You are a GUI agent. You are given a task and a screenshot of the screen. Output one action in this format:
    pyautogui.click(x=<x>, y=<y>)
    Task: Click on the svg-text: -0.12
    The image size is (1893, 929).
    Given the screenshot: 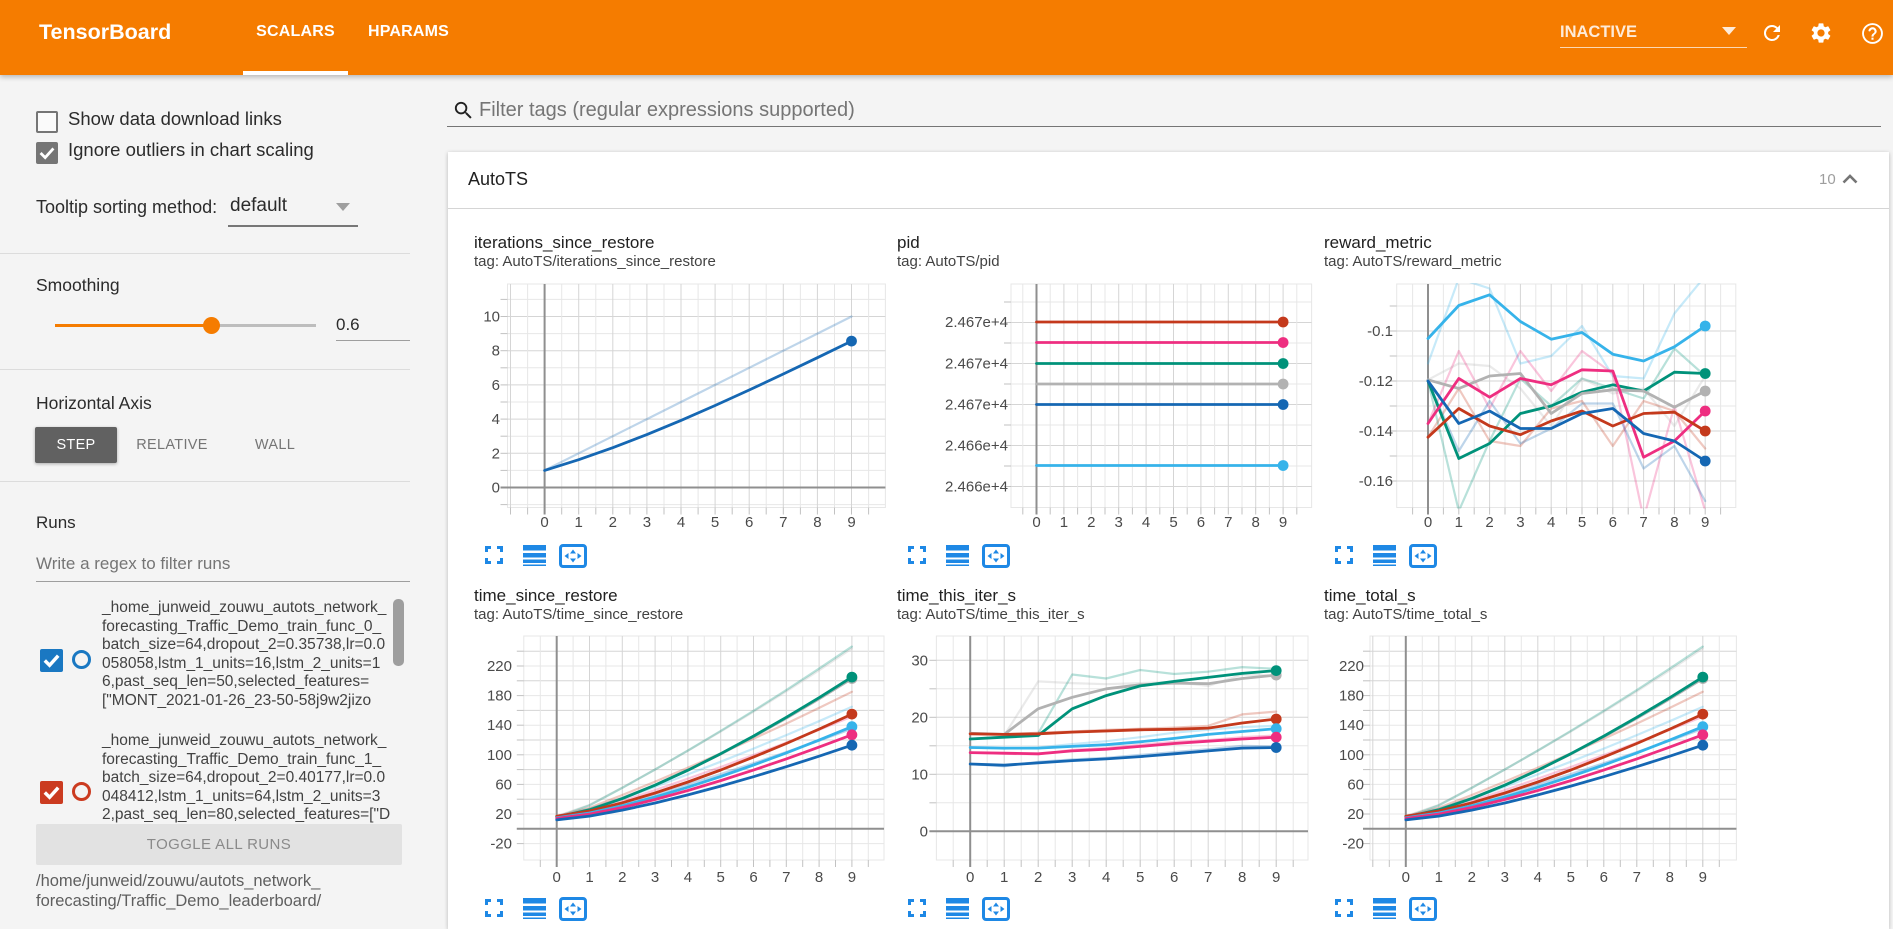 What is the action you would take?
    pyautogui.click(x=1376, y=381)
    